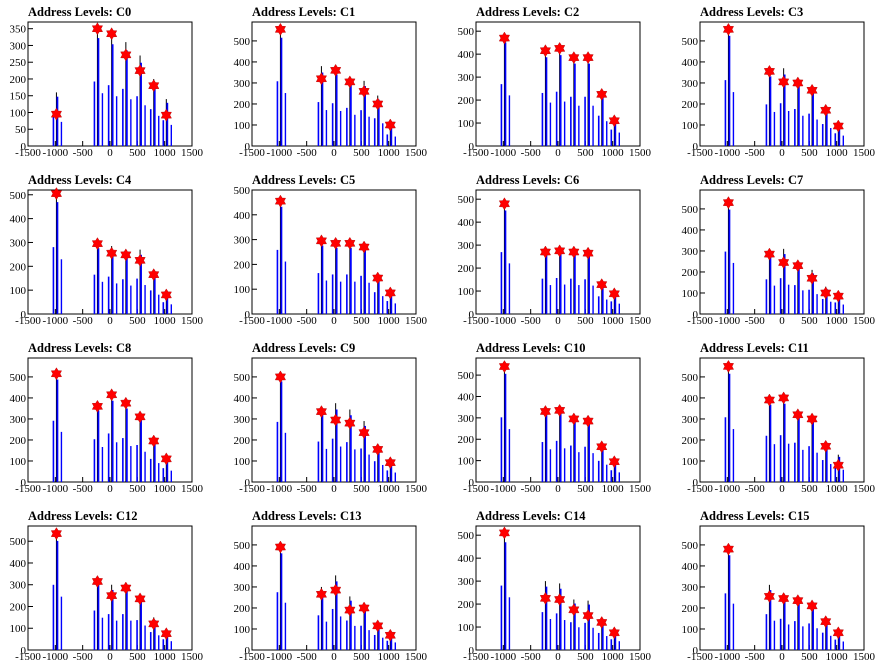  Describe the element at coordinates (18, 97) in the screenshot. I see `y-tick-label: 150` at that location.